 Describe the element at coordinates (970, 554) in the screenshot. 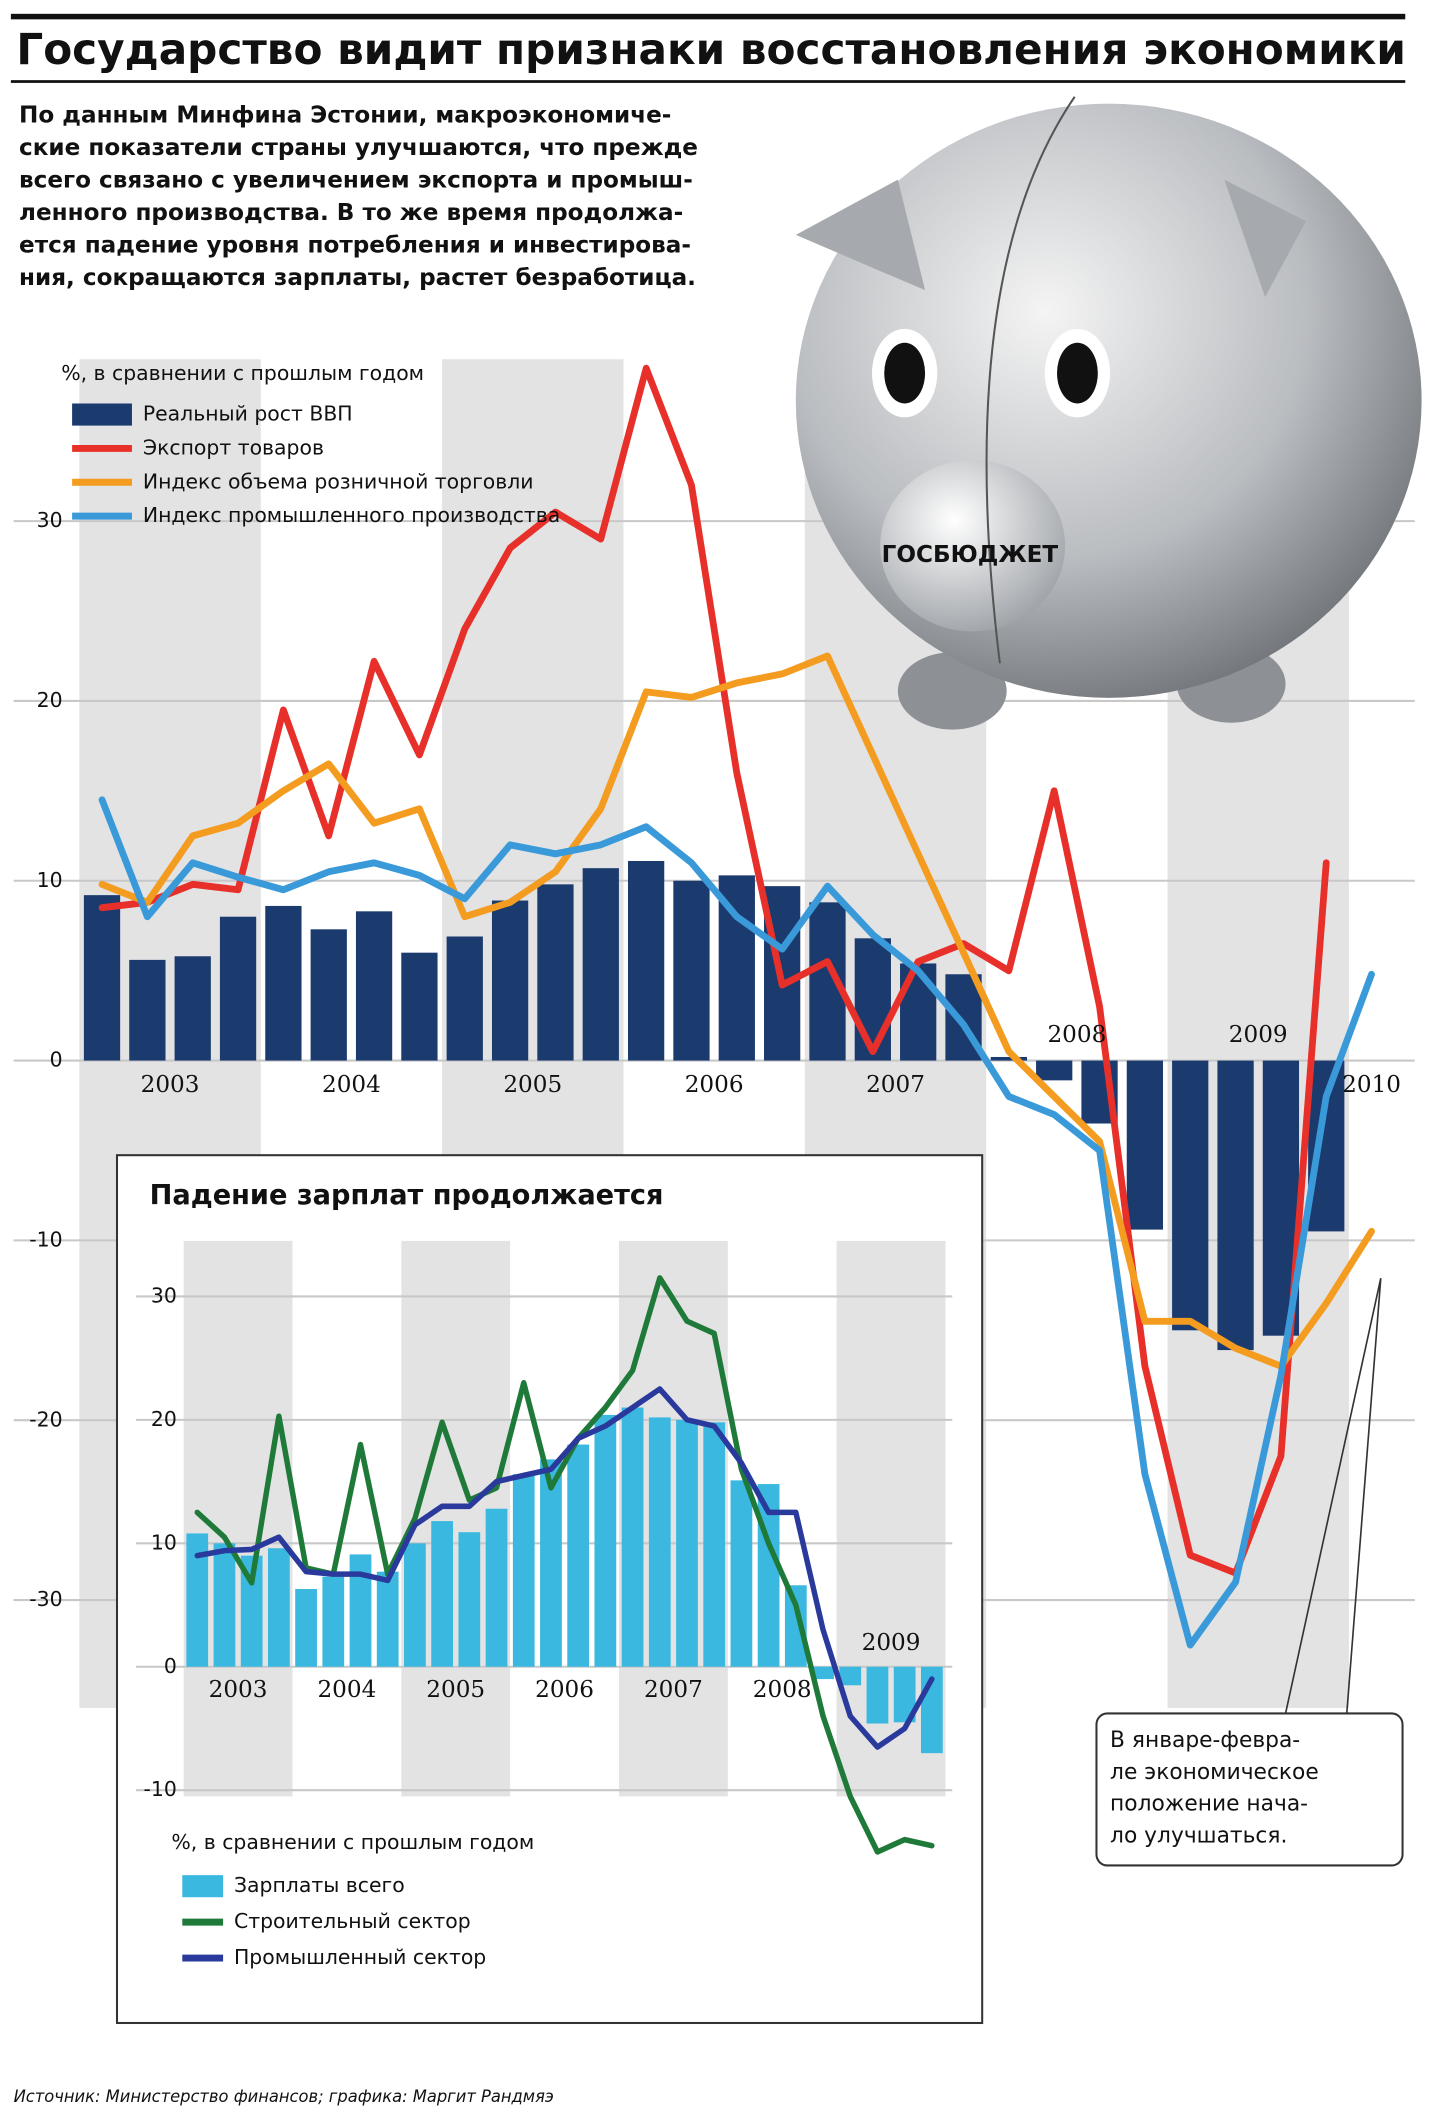

I see `pig-label: ГОСБЮДЖЕТ` at that location.